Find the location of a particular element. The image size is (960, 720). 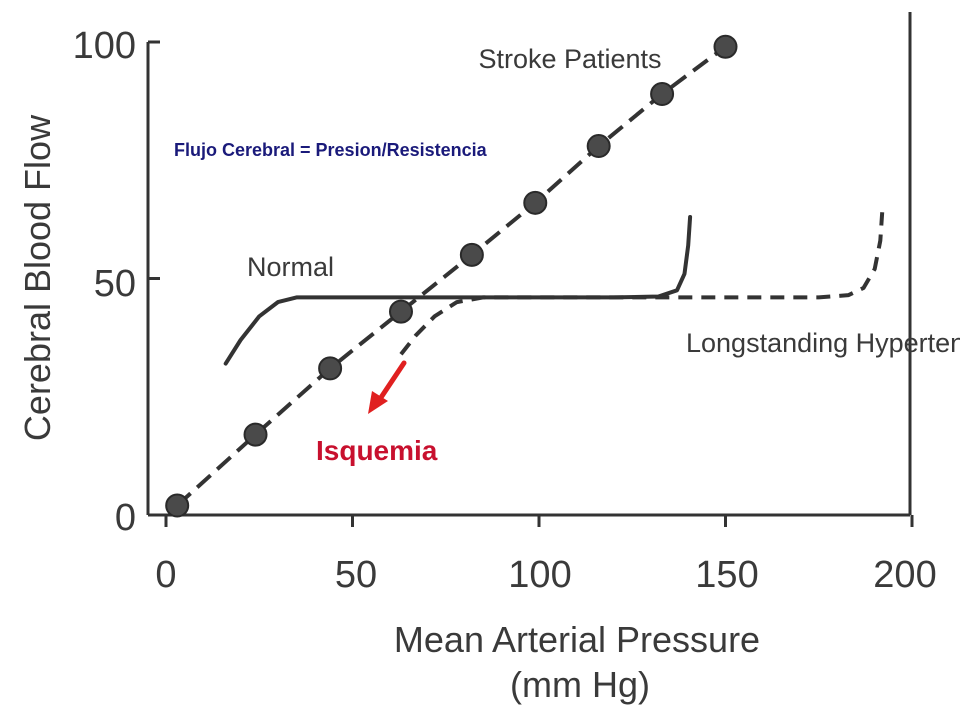

formula-annotation: Flujo Cerebral = Presion/Resistencia is located at coordinates (331, 150).